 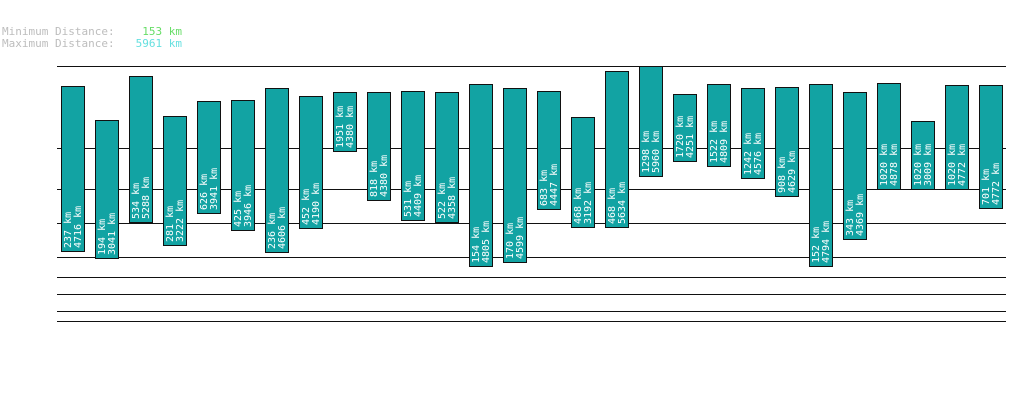 I want to click on bar-12-low-label: 522 km, so click(x=442, y=201).